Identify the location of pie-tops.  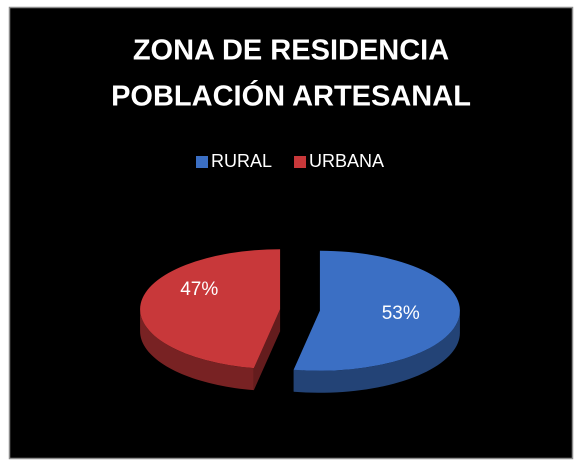
(300, 310).